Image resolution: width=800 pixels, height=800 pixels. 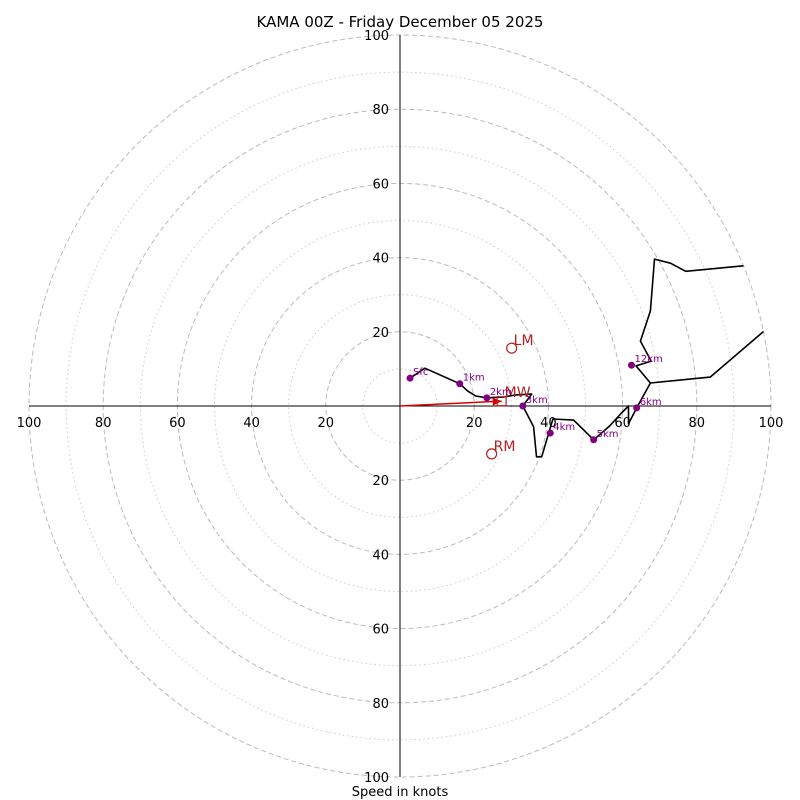 What do you see at coordinates (564, 427) in the screenshot?
I see `height-label-4km: 4km` at bounding box center [564, 427].